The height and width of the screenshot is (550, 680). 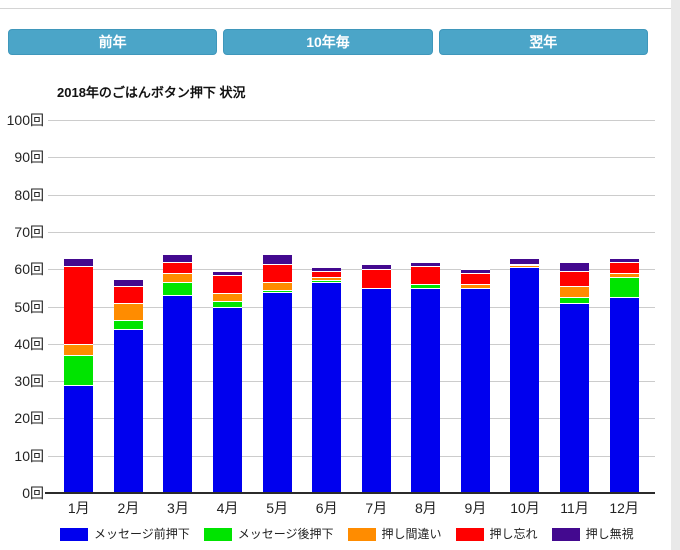 I want to click on legend-item: 押し間違い, so click(x=394, y=534).